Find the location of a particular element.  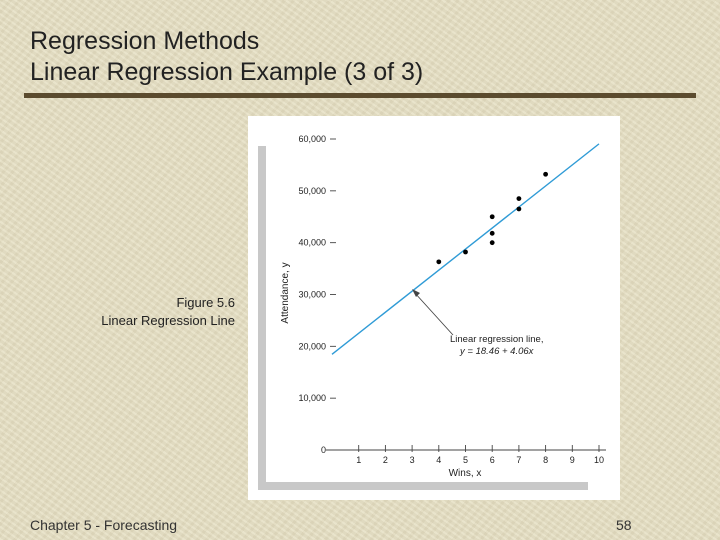

x-tick-label: 2 is located at coordinates (385, 460).